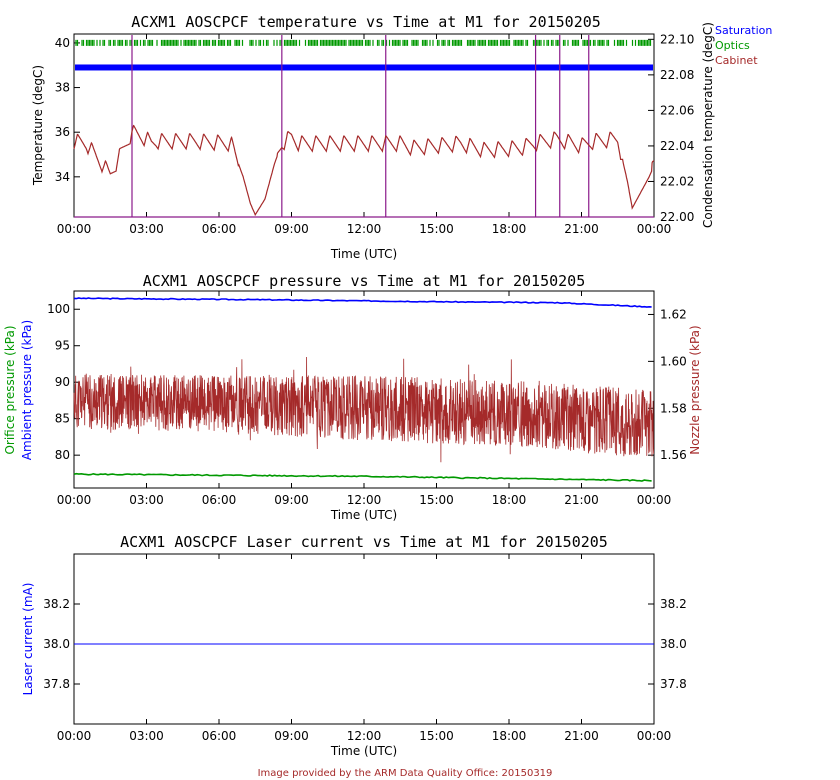 The image size is (840, 780). I want to click on y-tick-label: 40, so click(62, 43).